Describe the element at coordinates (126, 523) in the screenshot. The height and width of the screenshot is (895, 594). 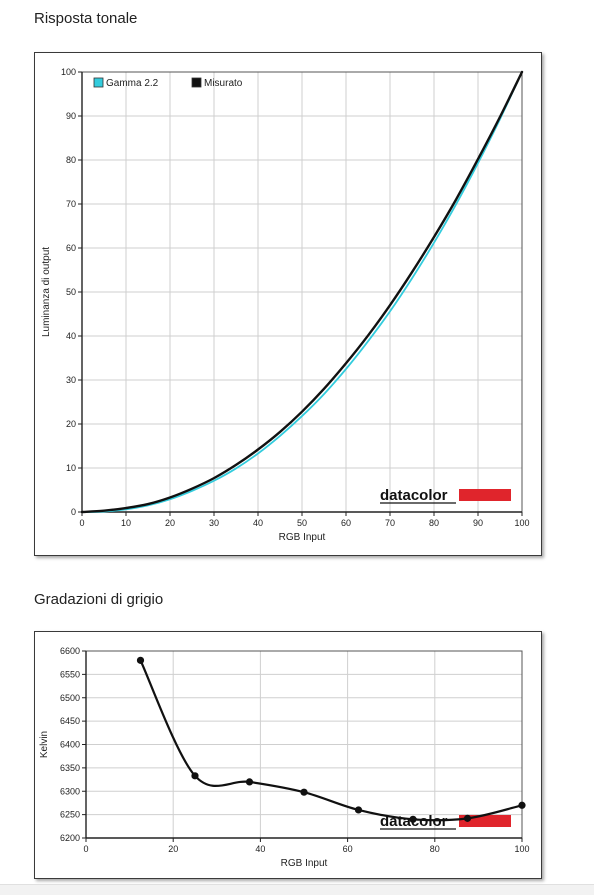
I see `x-tick-label: 10` at that location.